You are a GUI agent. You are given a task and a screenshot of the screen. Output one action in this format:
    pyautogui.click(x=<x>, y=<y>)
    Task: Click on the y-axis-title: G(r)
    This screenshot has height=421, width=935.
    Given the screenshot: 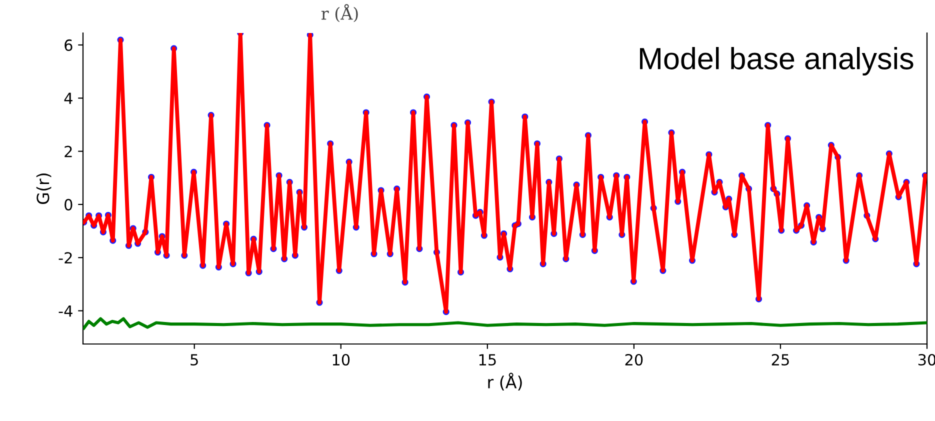 What is the action you would take?
    pyautogui.click(x=44, y=189)
    